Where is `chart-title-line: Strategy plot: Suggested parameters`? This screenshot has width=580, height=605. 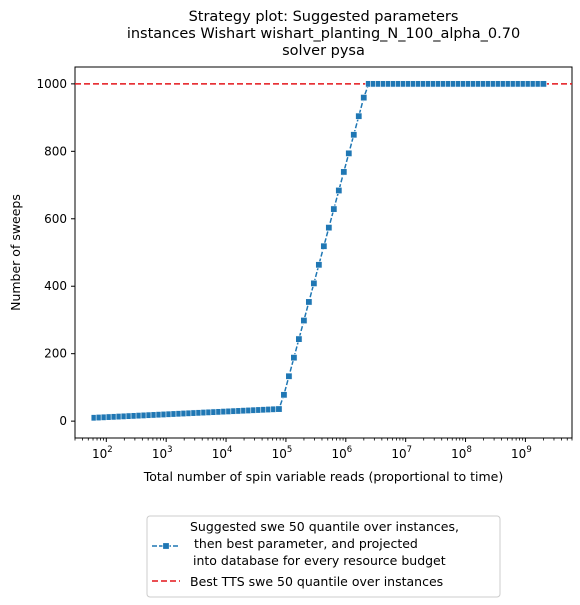
chart-title-line: Strategy plot: Suggested parameters is located at coordinates (324, 17).